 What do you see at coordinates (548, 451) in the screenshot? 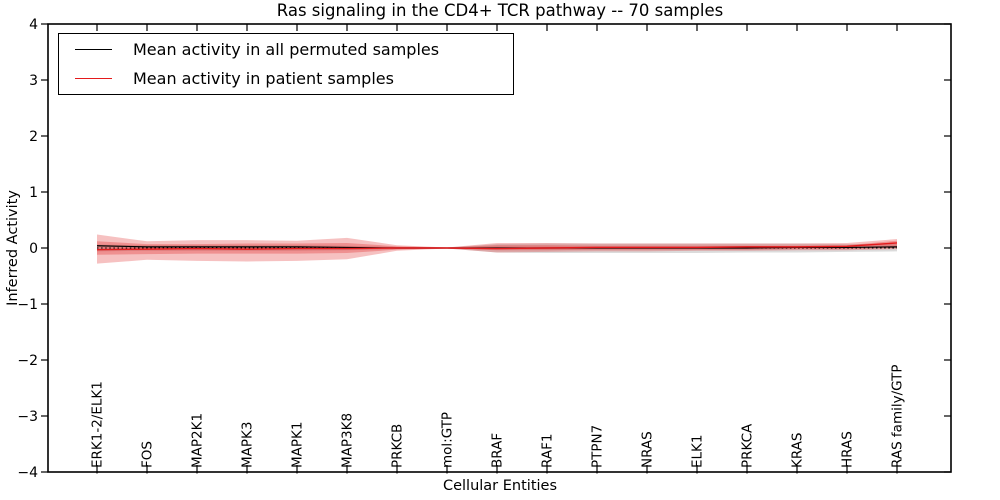
I see `x-tick-label: RAF1` at bounding box center [548, 451].